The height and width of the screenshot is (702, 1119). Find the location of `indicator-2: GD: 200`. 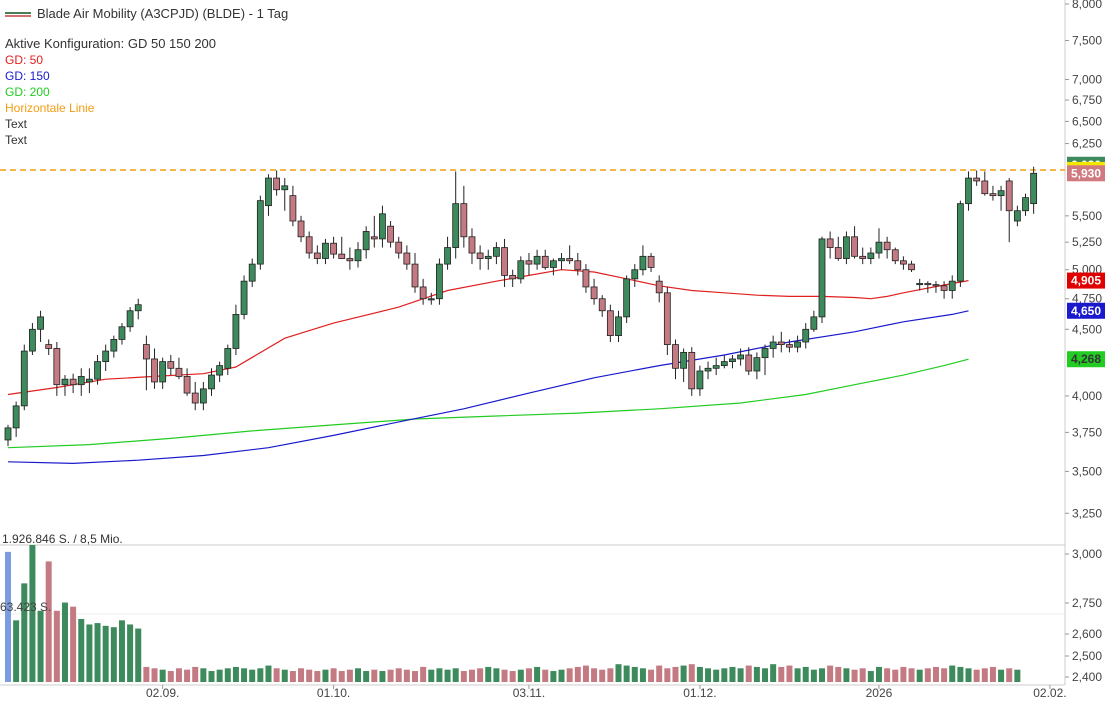

indicator-2: GD: 200 is located at coordinates (27, 92).